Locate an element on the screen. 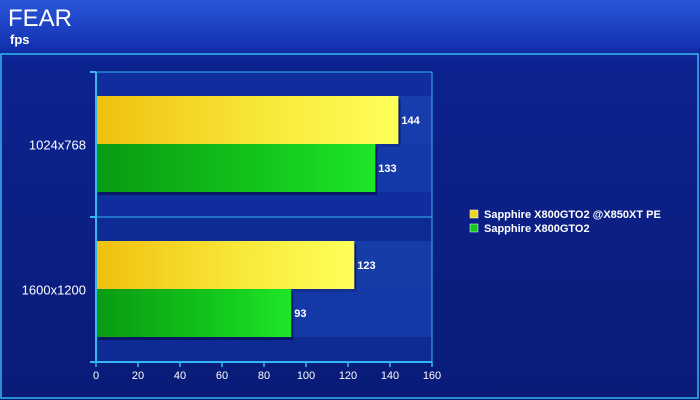  bar-series-1-1600x1200 is located at coordinates (225, 265).